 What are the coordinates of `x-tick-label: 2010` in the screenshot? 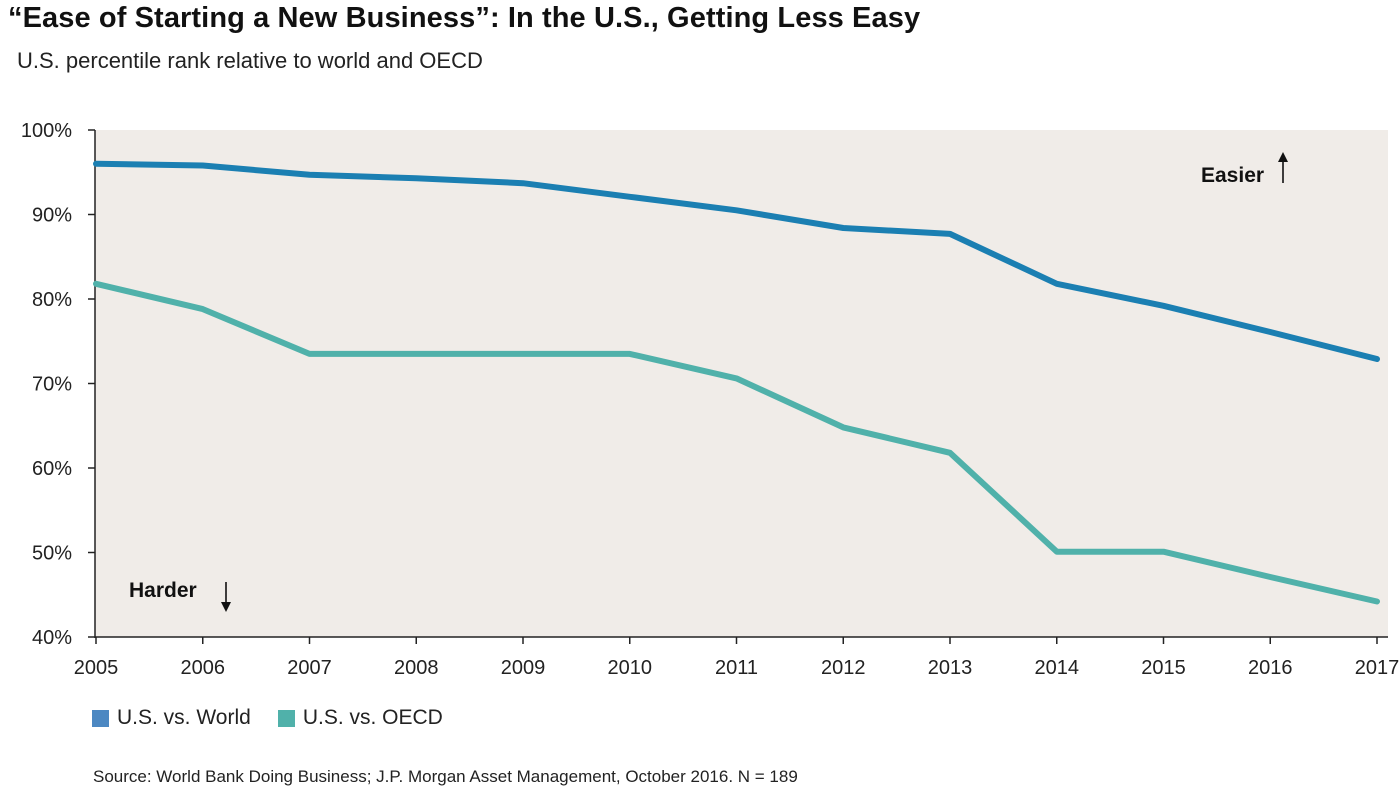 It's located at (630, 668).